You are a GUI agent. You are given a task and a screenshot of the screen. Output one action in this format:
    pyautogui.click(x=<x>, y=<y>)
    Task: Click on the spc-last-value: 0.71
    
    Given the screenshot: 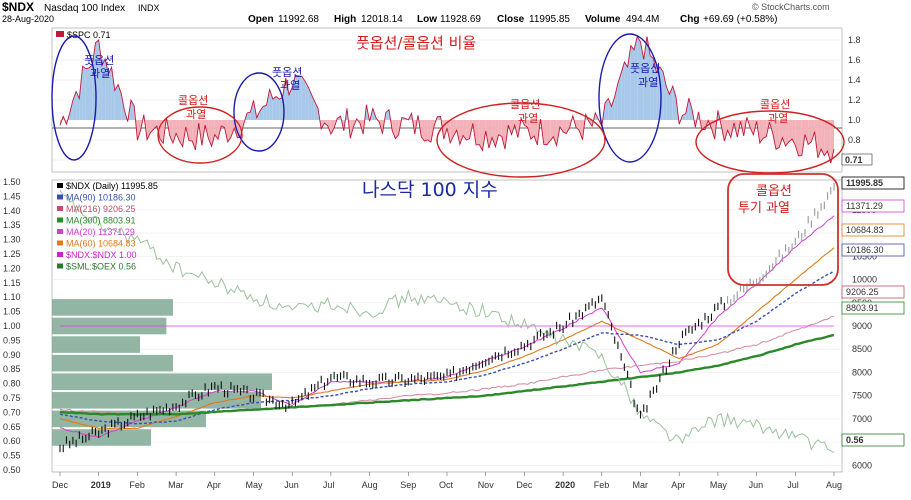 What is the action you would take?
    pyautogui.click(x=854, y=160)
    